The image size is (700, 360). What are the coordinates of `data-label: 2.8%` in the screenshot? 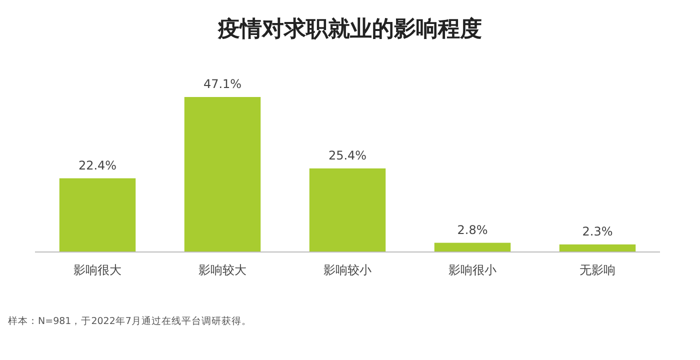 It's located at (472, 229).